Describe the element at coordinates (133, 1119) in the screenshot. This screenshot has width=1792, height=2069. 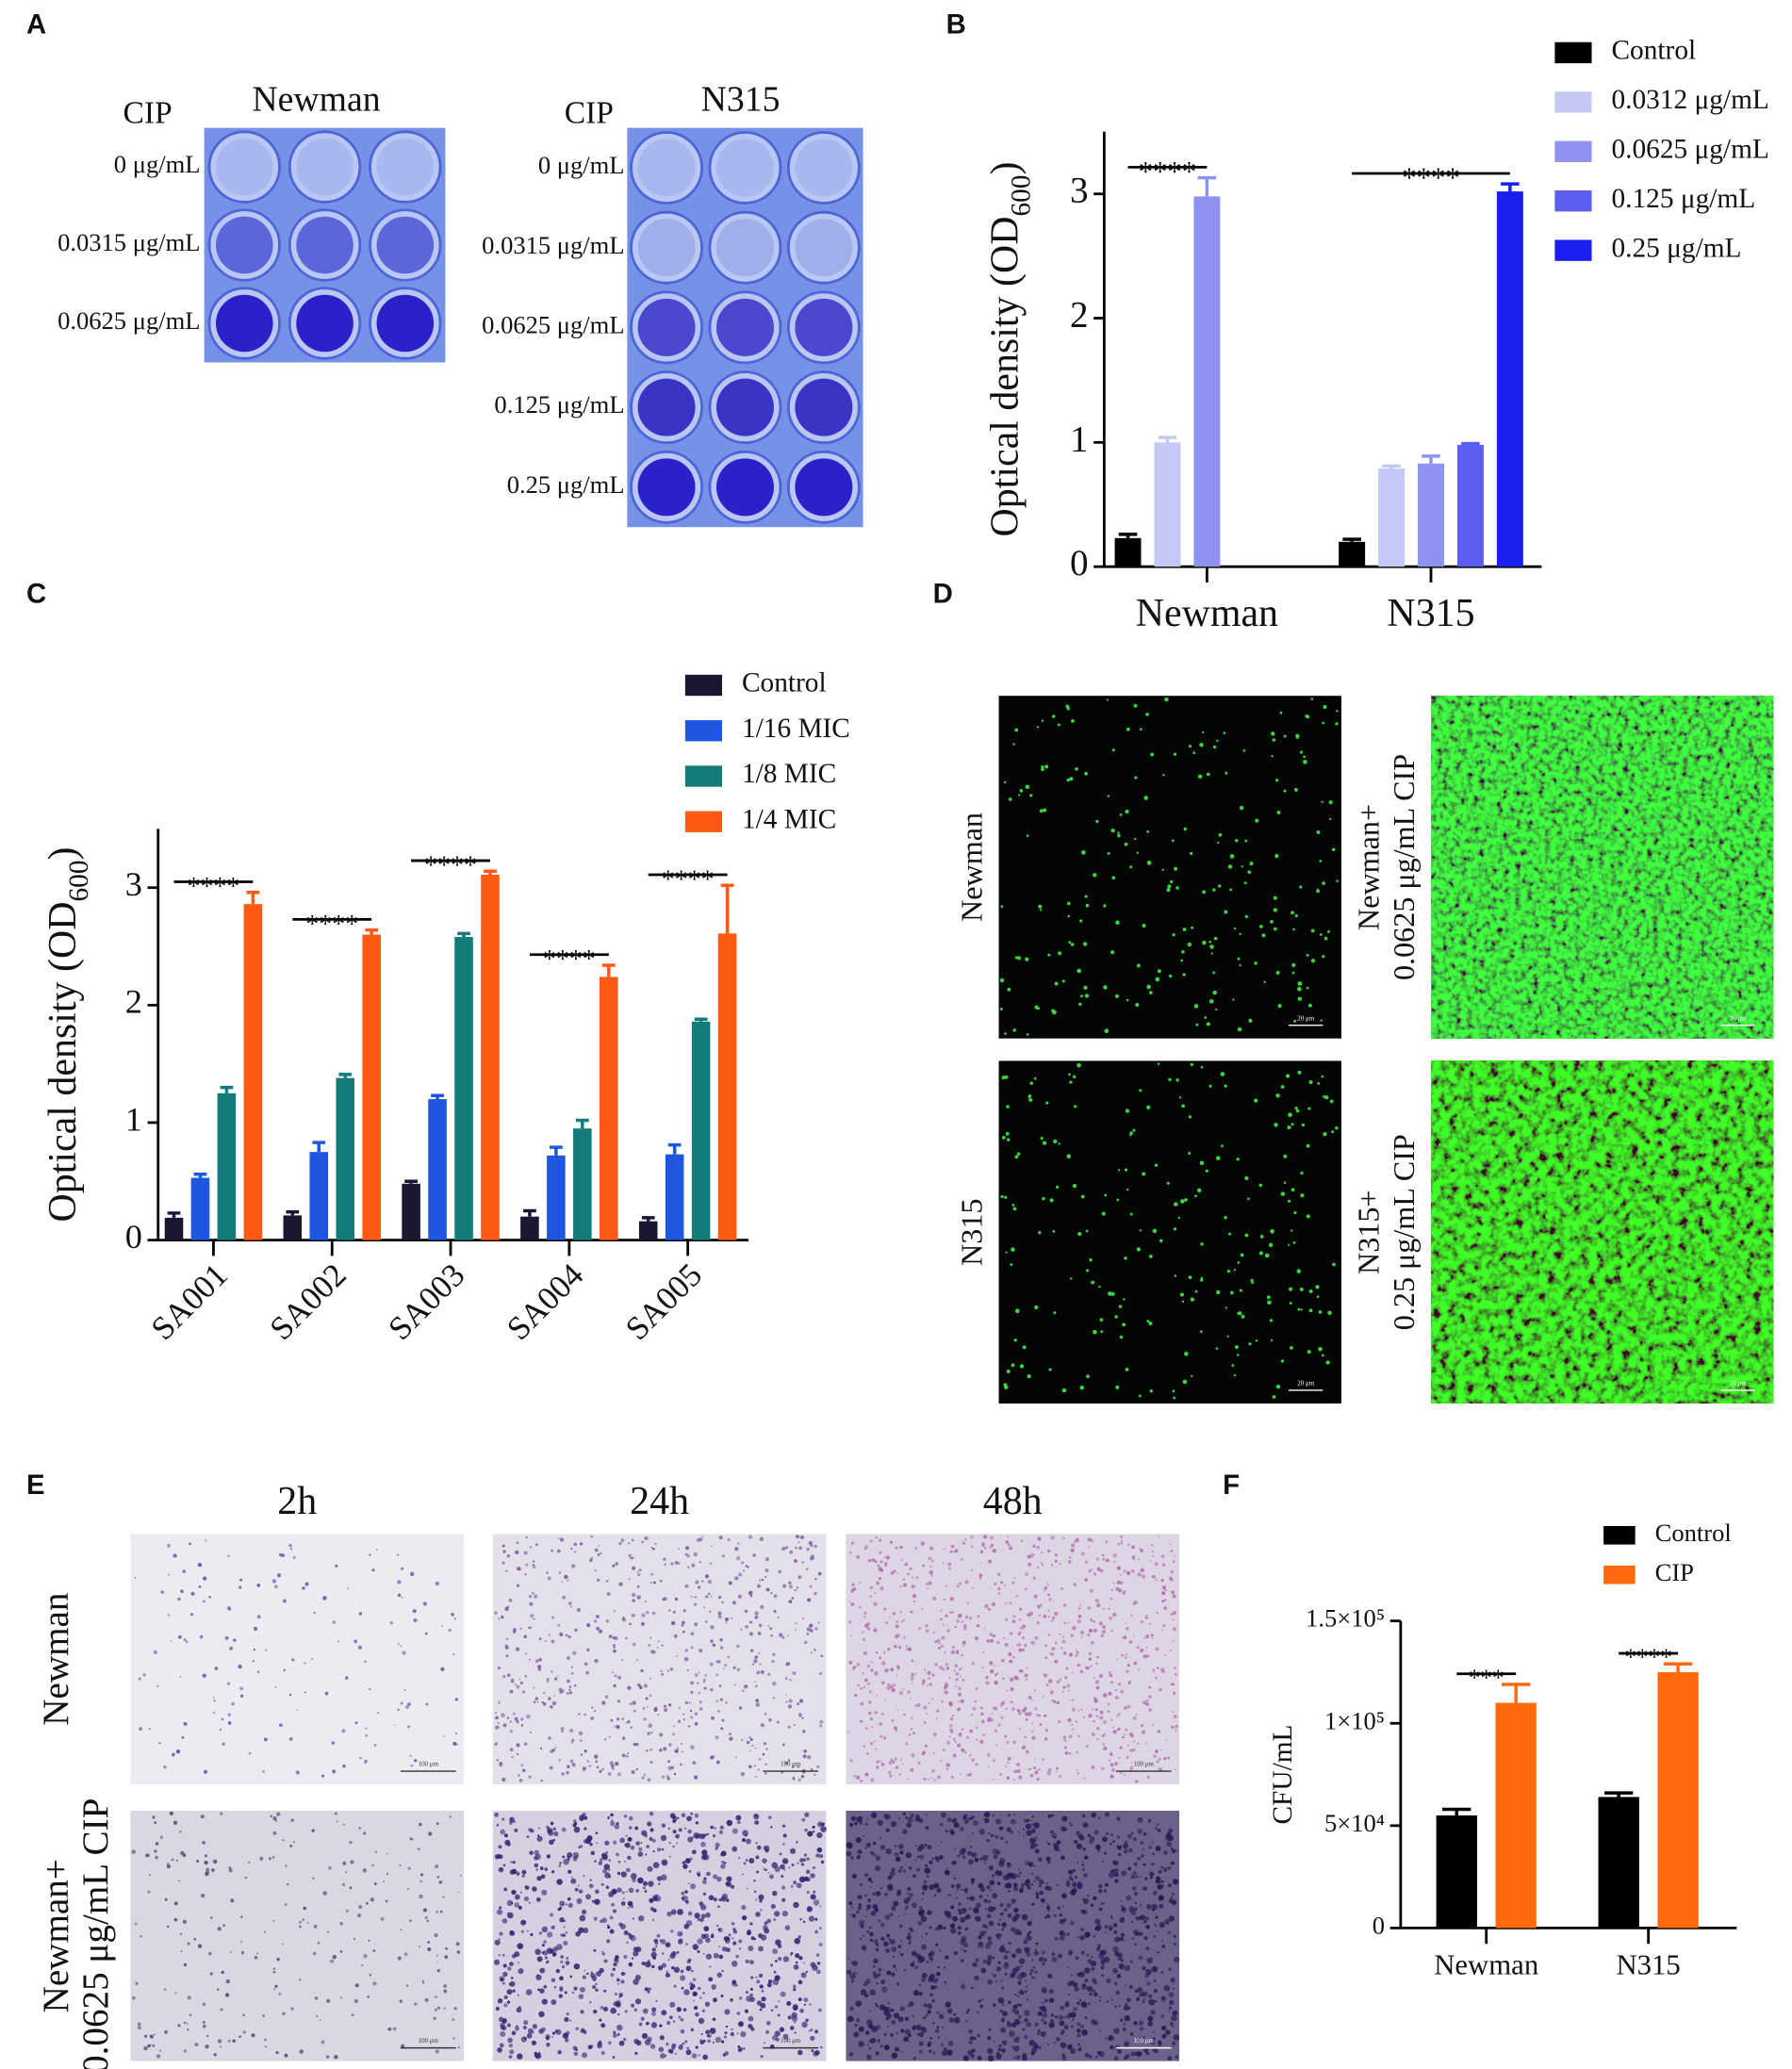
I see `y-tick-label: 1` at that location.